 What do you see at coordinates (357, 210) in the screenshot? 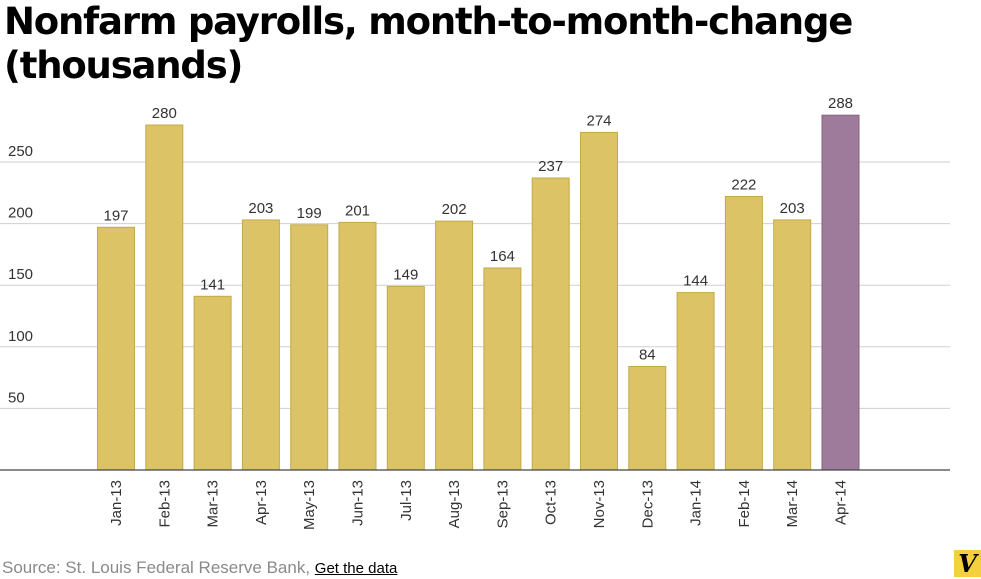
I see `data-label: 201` at bounding box center [357, 210].